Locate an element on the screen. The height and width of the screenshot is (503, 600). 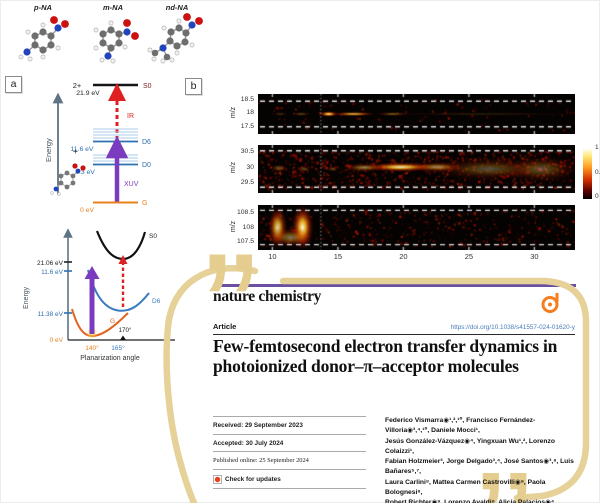
y-tick-label: 30 is located at coordinates (250, 168).